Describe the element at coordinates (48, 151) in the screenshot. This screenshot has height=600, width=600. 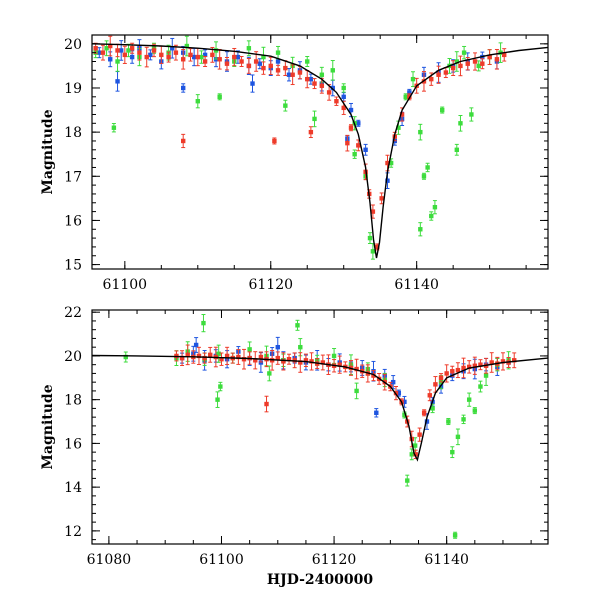
I see `top-y-axis-label: Magnitude` at that location.